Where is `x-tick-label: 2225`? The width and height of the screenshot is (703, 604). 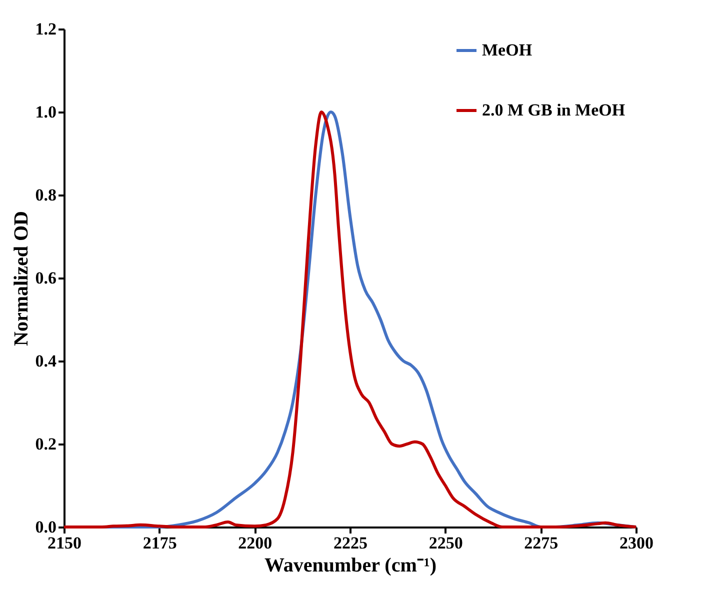 x-tick-label: 2225 is located at coordinates (351, 543).